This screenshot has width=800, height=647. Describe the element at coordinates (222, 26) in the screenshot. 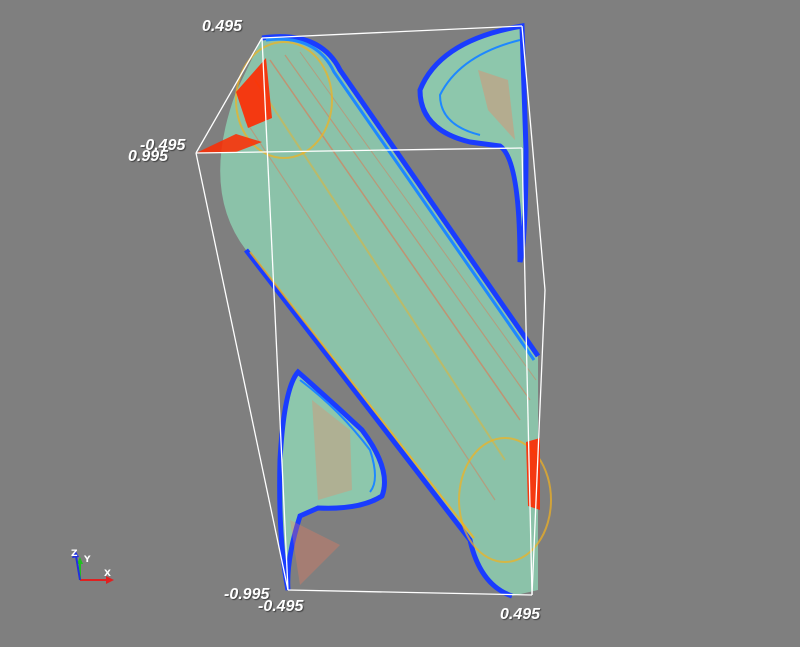

I see `bounds-label-top-back-x: 0.495` at that location.